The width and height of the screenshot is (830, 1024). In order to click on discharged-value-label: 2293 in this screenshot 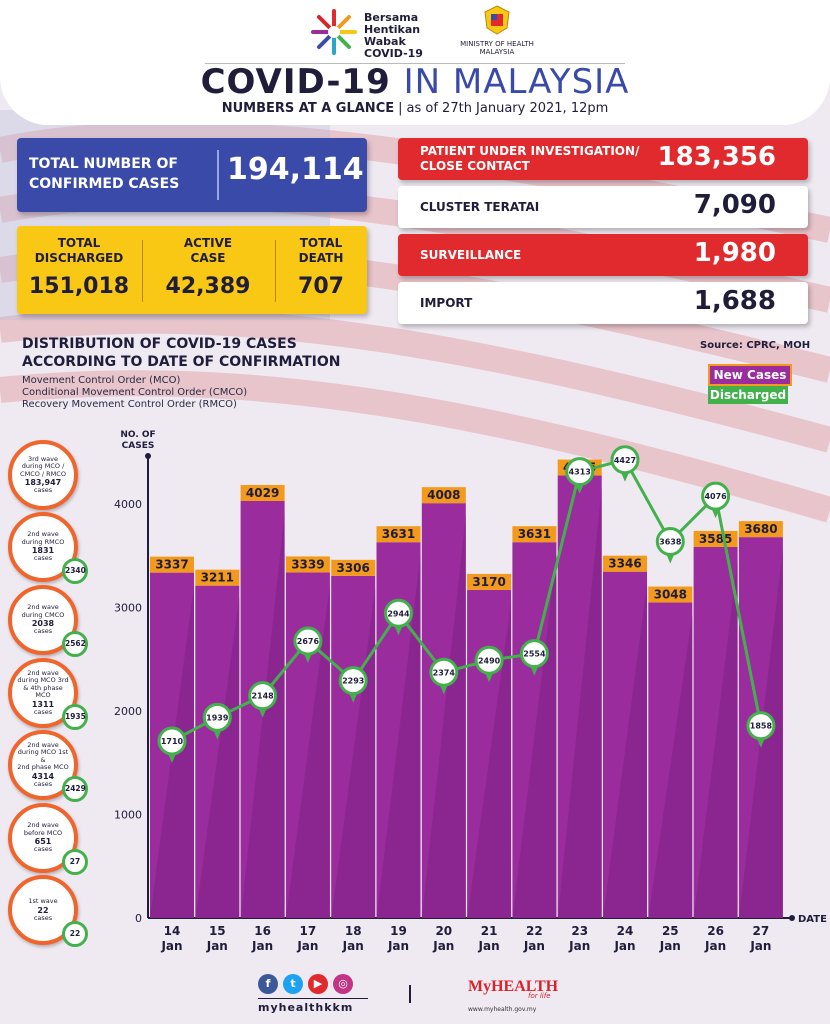, I will do `click(353, 681)`.